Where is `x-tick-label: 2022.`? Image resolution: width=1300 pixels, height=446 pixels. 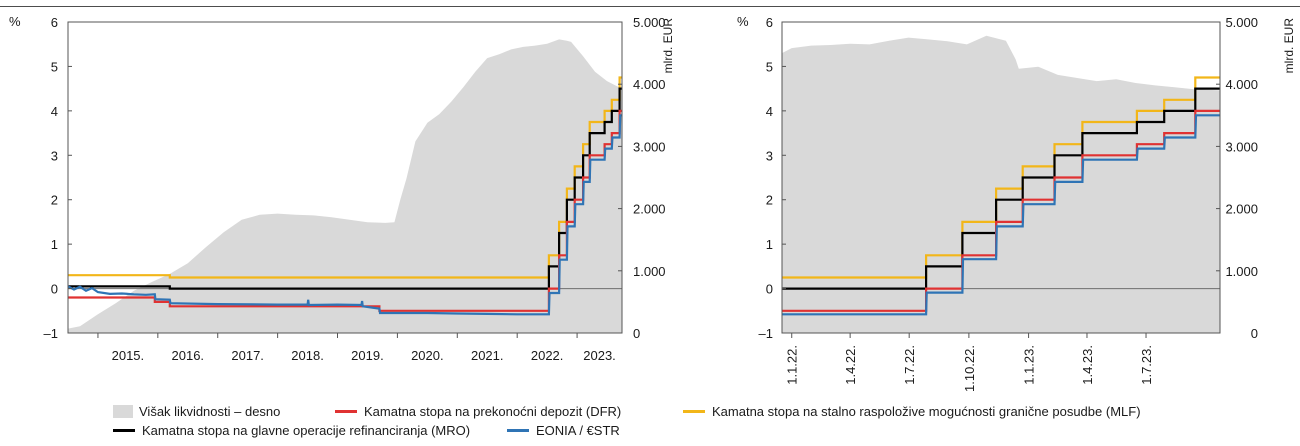 x-tick-label: 2022. is located at coordinates (547, 355).